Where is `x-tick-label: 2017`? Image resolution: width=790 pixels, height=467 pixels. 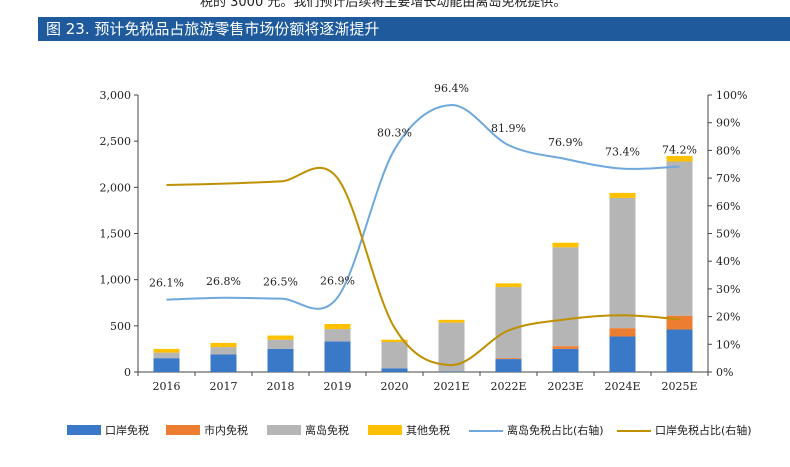 x-tick-label: 2017 is located at coordinates (224, 386).